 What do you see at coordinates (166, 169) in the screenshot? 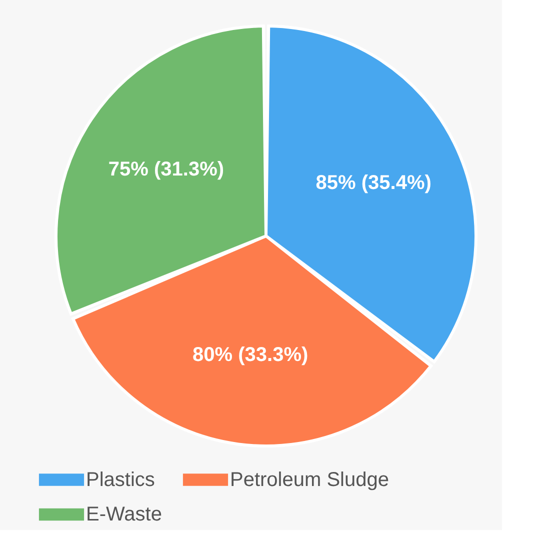
I see `data-label: 75% (31.3%)` at bounding box center [166, 169].